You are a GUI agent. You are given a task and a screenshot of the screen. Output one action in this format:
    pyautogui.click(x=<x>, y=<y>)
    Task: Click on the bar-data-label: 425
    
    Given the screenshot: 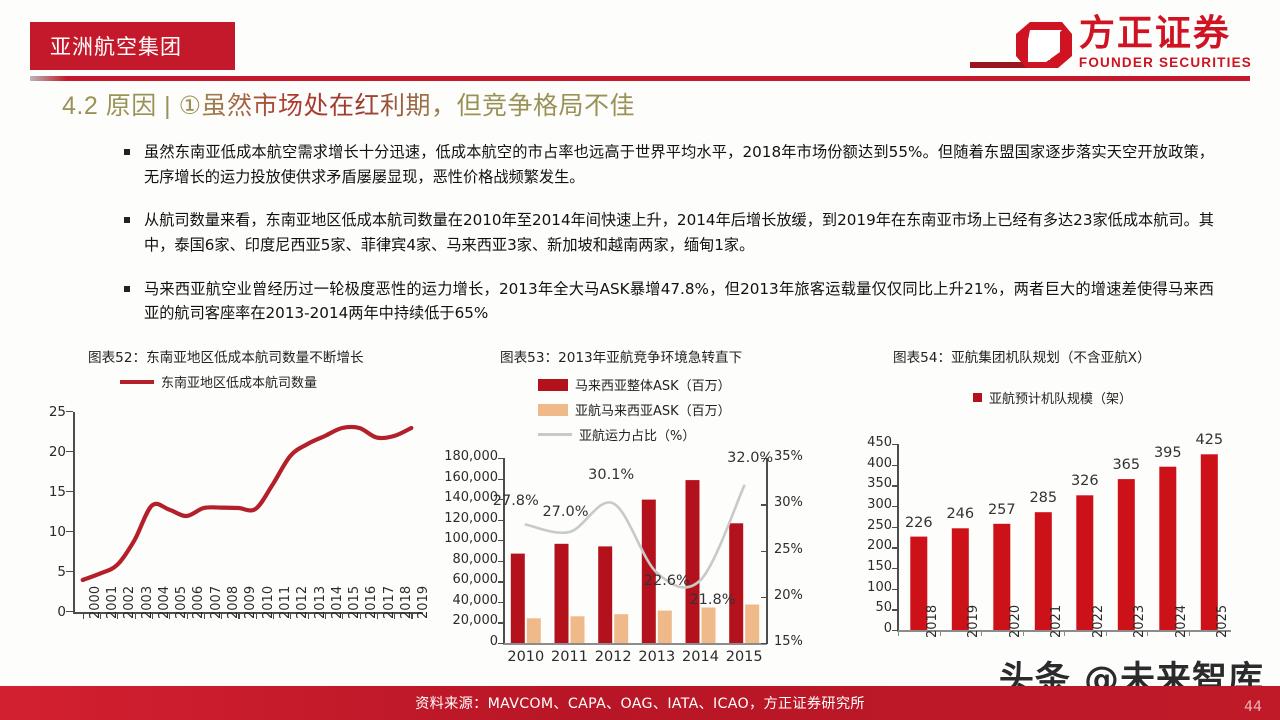 What is the action you would take?
    pyautogui.click(x=1209, y=440)
    